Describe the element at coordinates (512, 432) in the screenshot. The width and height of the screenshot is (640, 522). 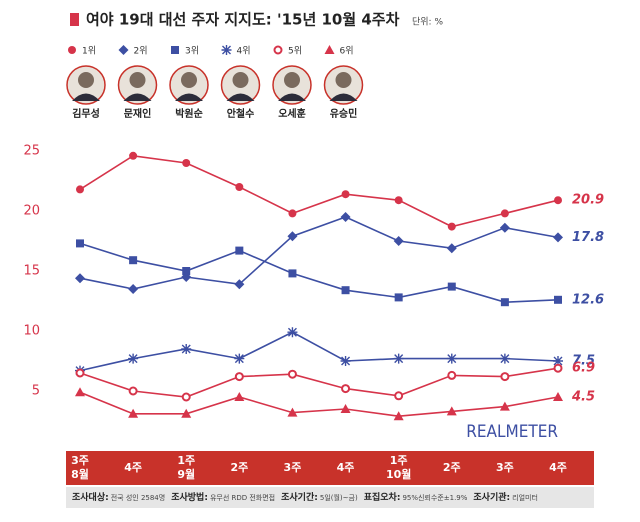
I see `logo: REALMETER` at that location.